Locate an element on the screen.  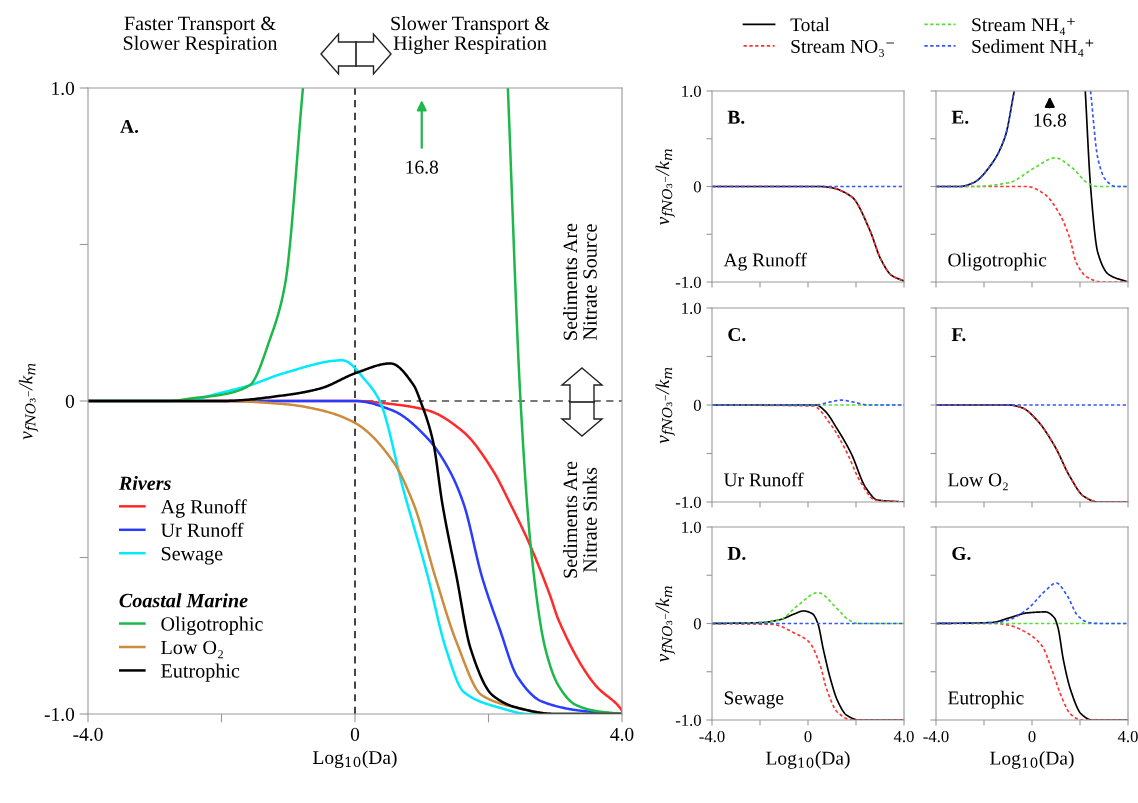
annotation: Sediments Are Nitrate Source is located at coordinates (579, 281).